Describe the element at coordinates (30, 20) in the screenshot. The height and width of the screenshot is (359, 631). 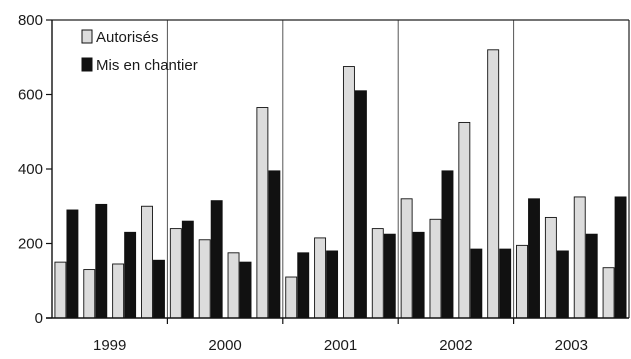
I see `y-tick-label: 800` at that location.